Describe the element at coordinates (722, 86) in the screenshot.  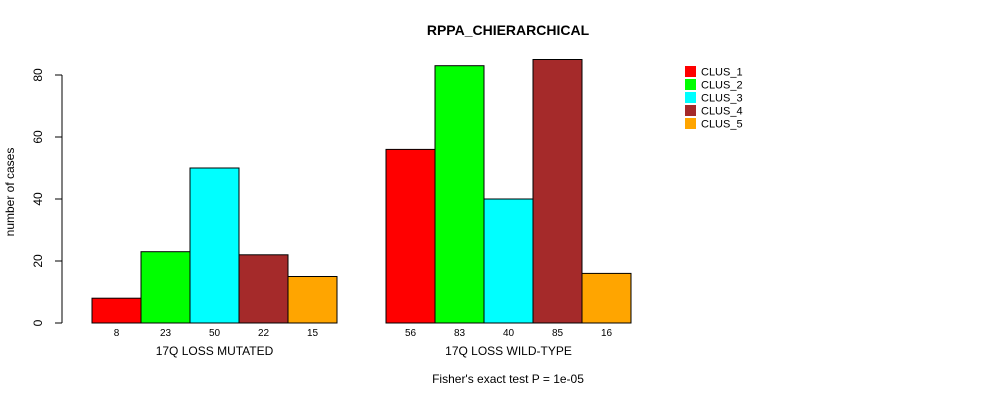
I see `legend-label: CLUS_2` at that location.